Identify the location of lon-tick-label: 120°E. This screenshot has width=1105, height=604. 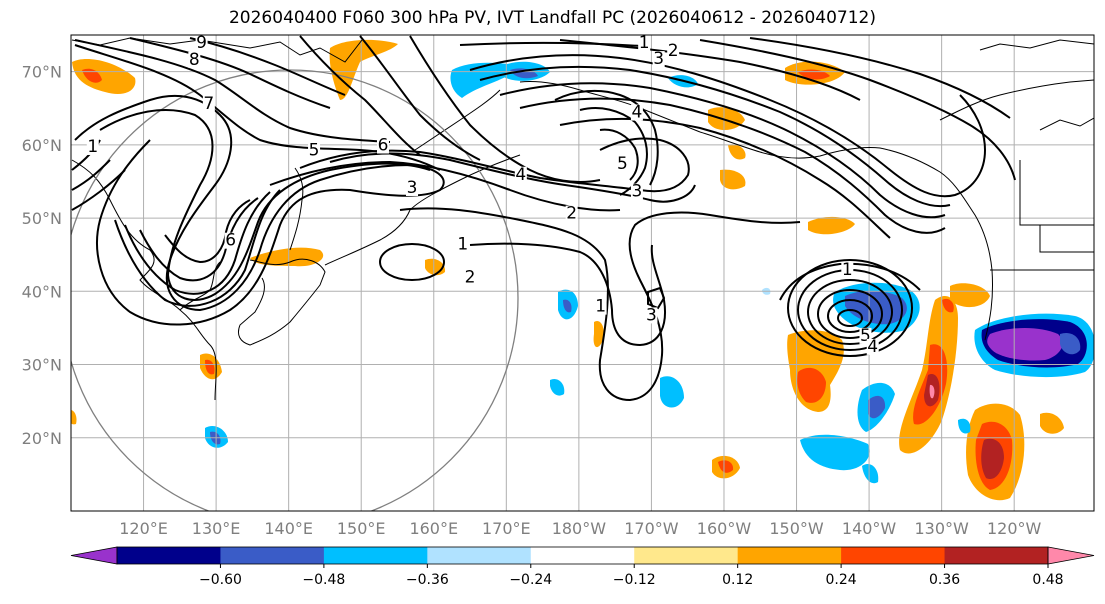
(143, 528).